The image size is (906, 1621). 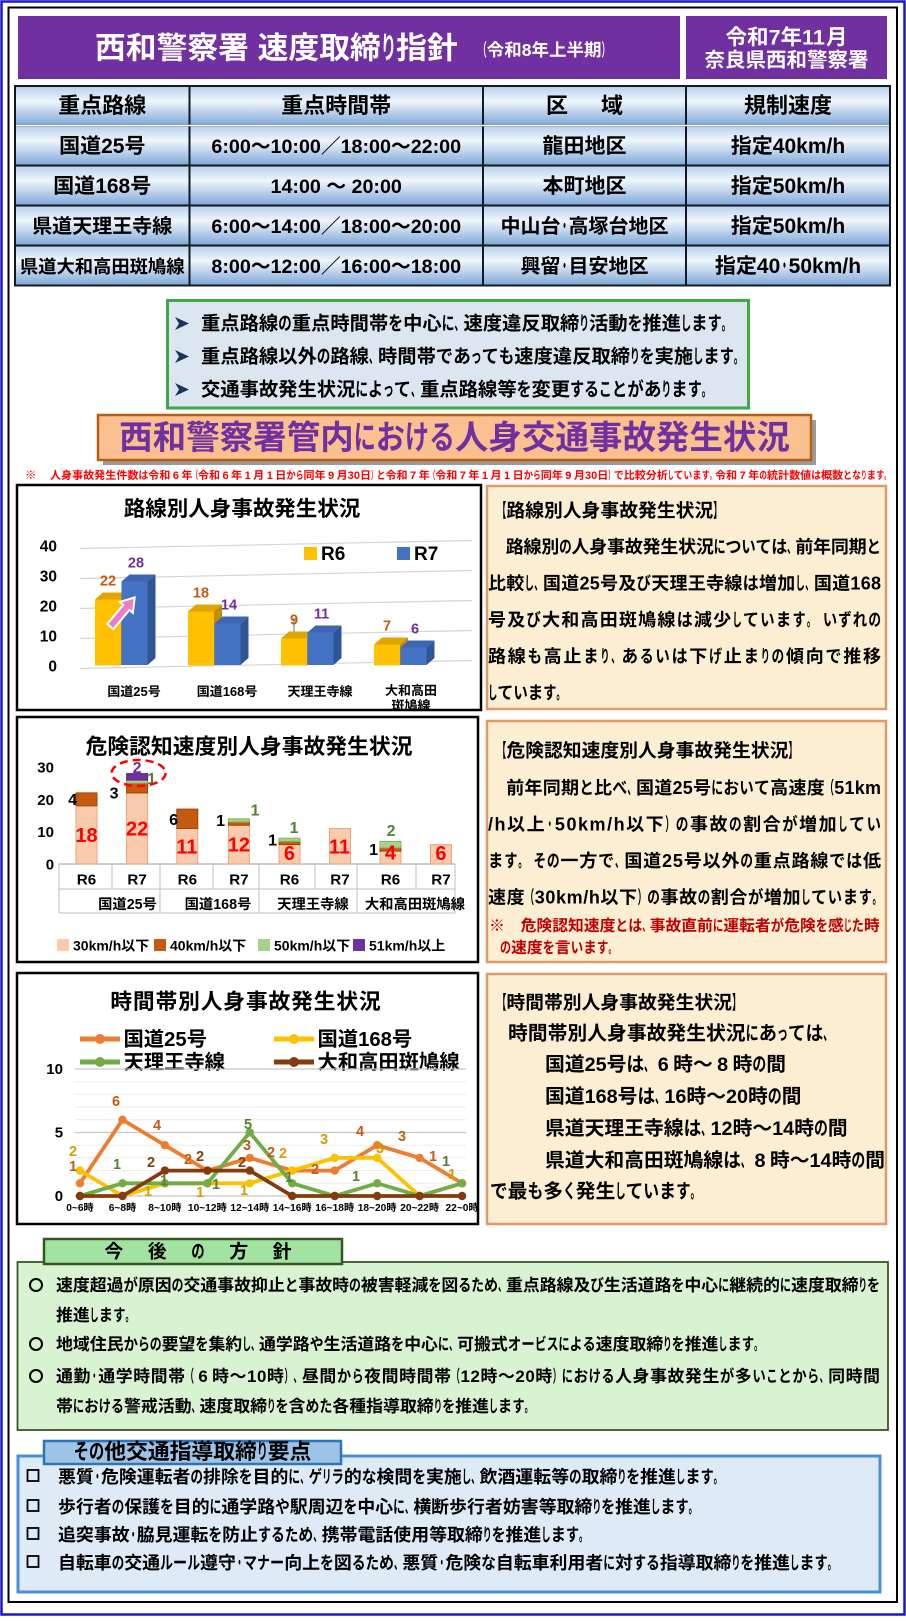 What do you see at coordinates (857, 788) in the screenshot?
I see `svg-text: 51km` at bounding box center [857, 788].